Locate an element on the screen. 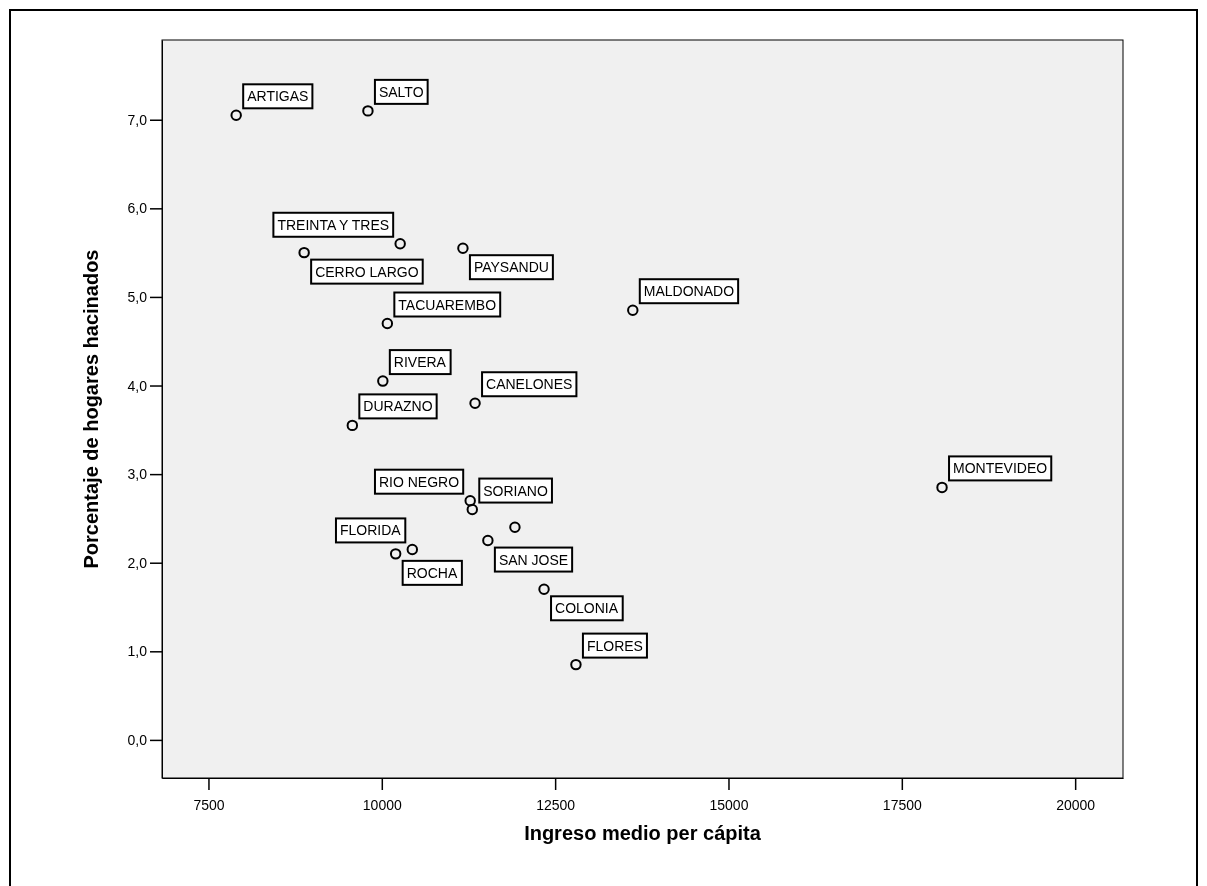 The height and width of the screenshot is (886, 1207). y-tick-label: 6,0 is located at coordinates (137, 208).